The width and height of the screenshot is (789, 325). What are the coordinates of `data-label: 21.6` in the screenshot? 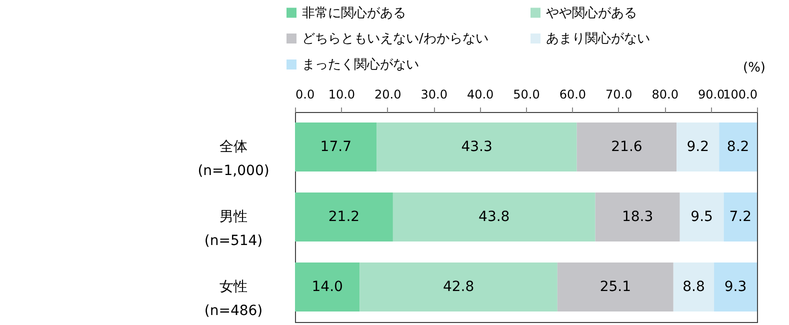 It's located at (626, 147).